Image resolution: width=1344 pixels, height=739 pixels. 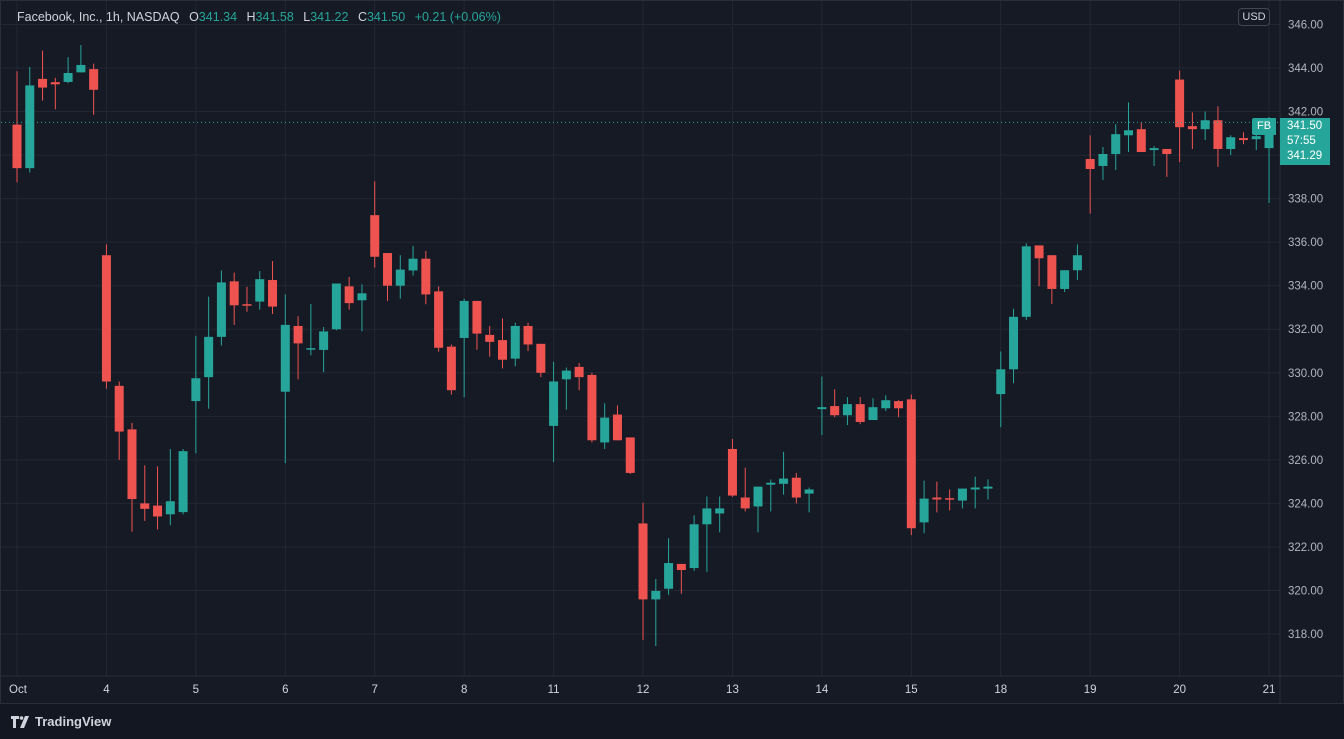 What do you see at coordinates (1305, 126) in the screenshot?
I see `last-price: 341.50` at bounding box center [1305, 126].